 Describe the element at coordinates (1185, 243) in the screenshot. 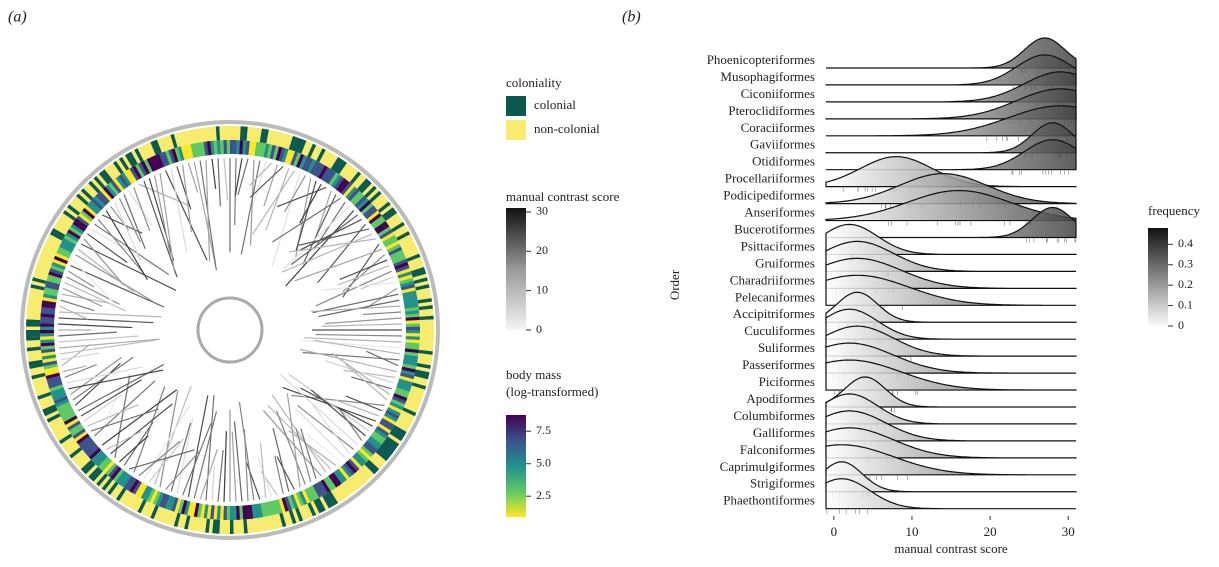

I see `colorbar-tick-label: 0.4` at that location.